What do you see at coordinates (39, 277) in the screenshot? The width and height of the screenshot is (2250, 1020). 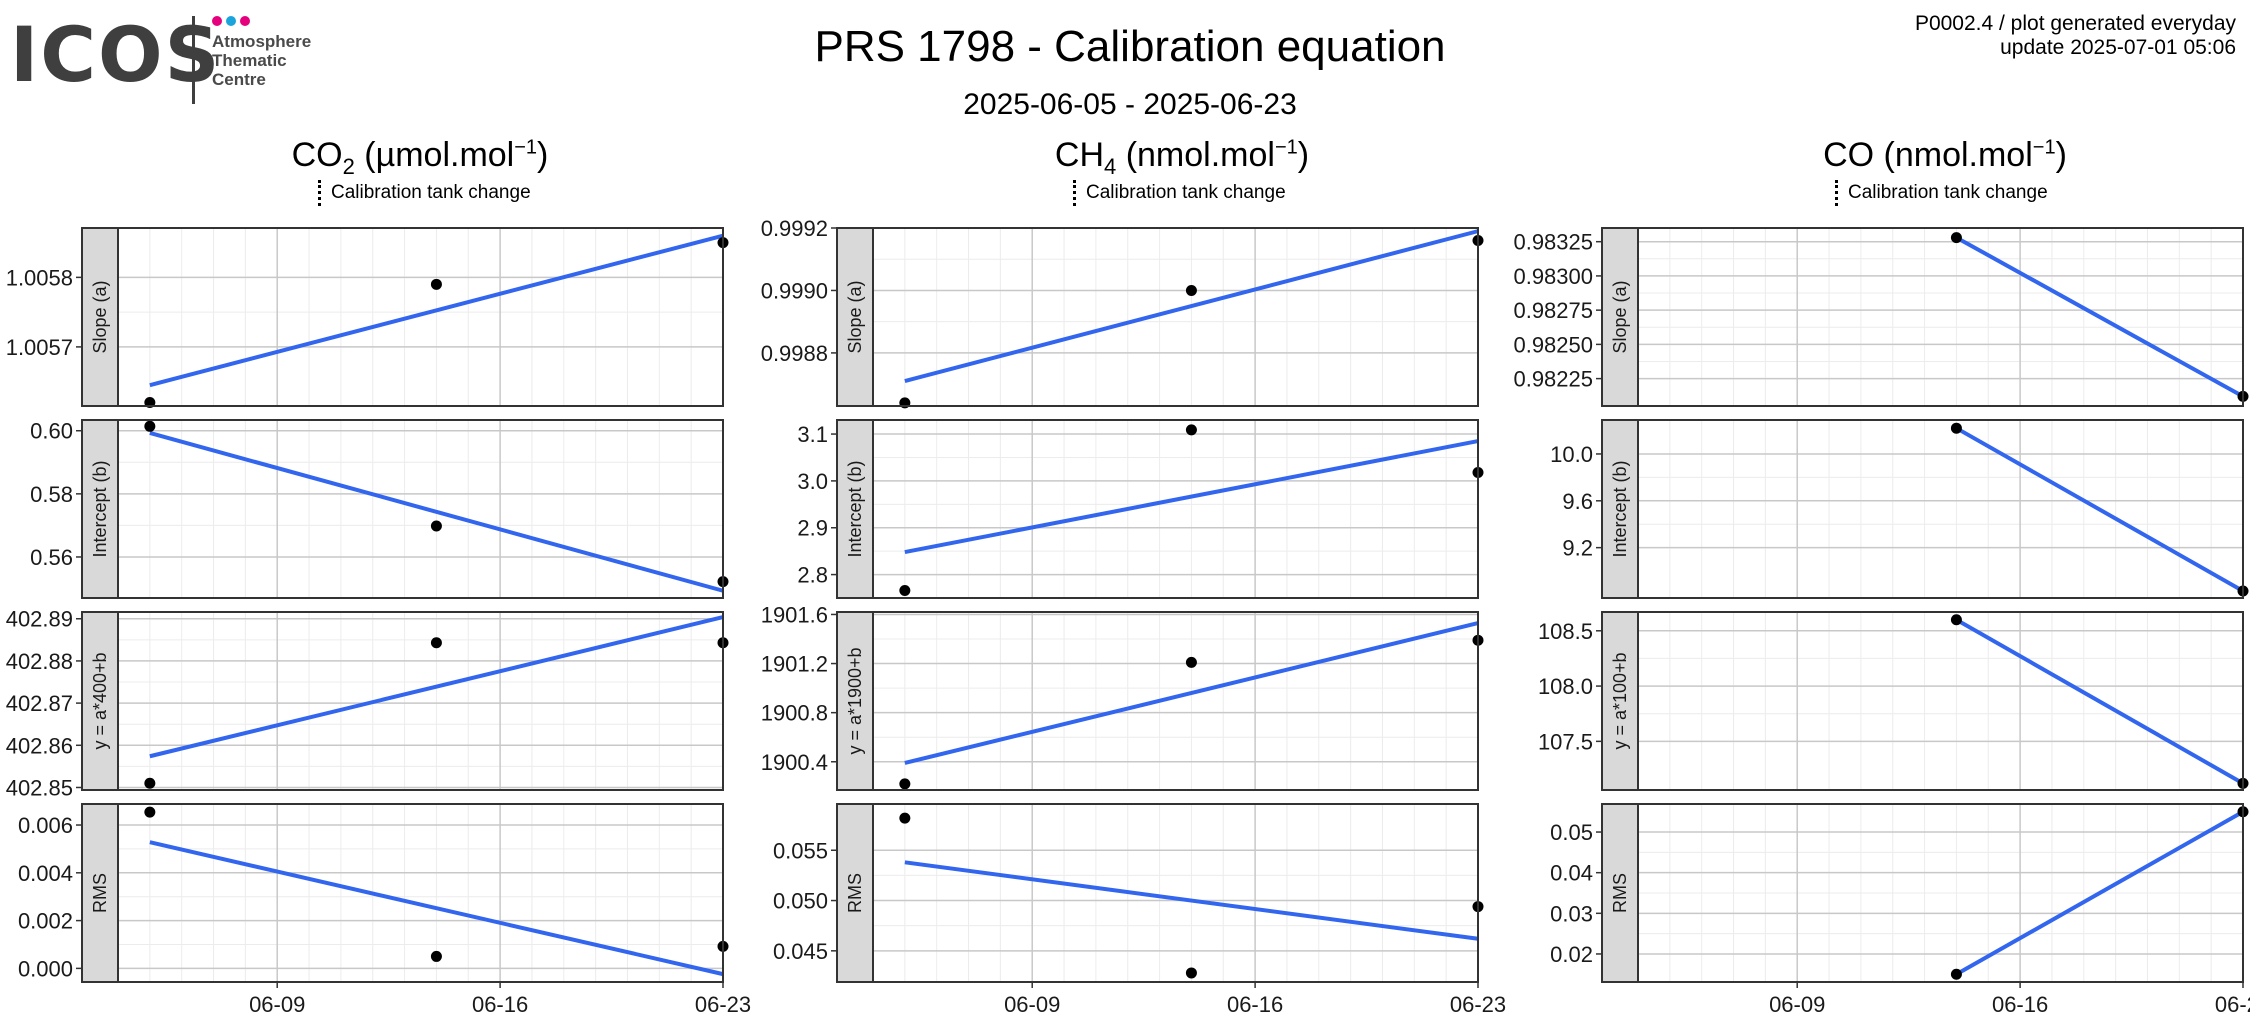 I see `y-tick-label: 1.0058` at bounding box center [39, 277].